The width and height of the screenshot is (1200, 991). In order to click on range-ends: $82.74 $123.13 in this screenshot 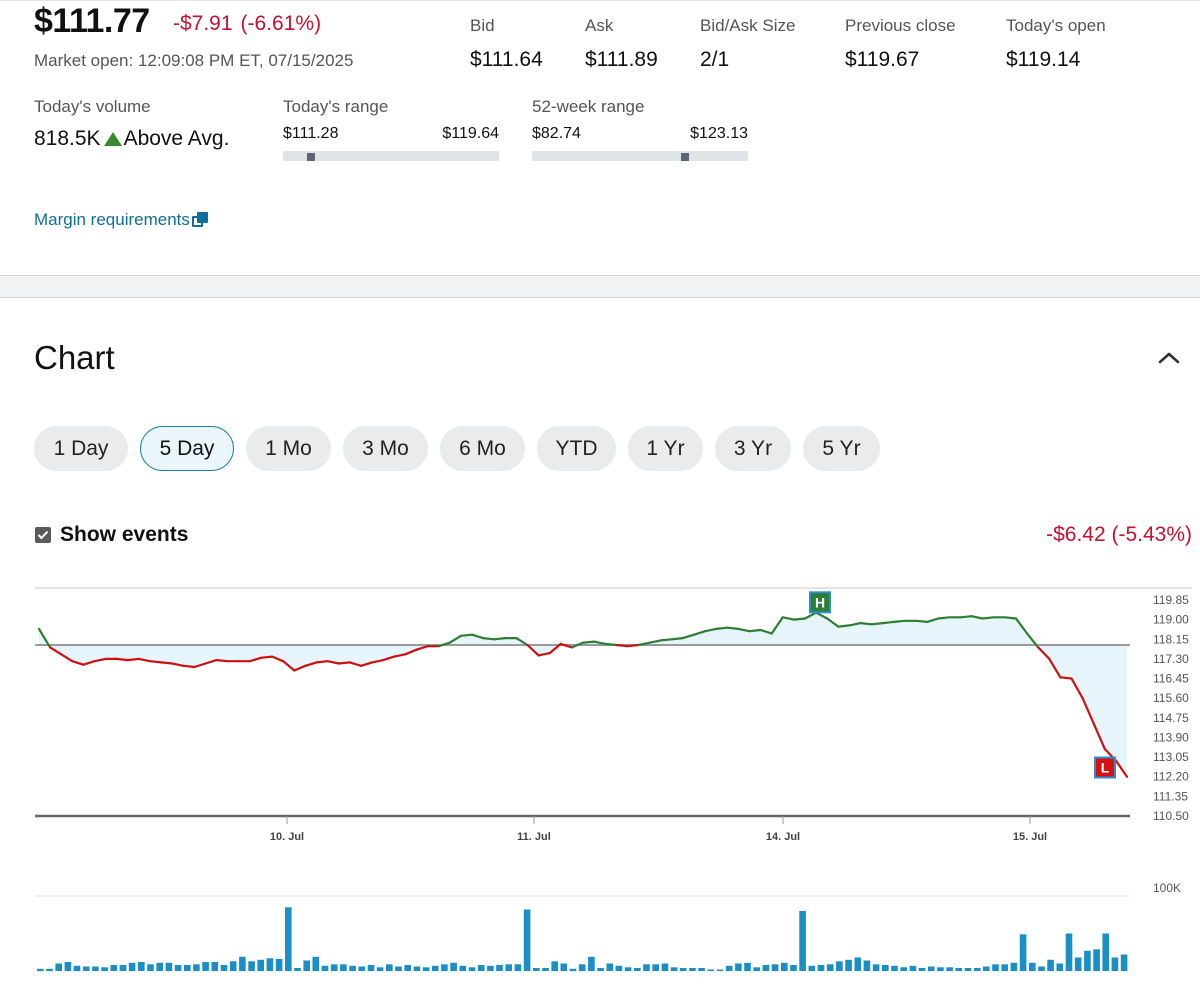, I will do `click(640, 134)`.